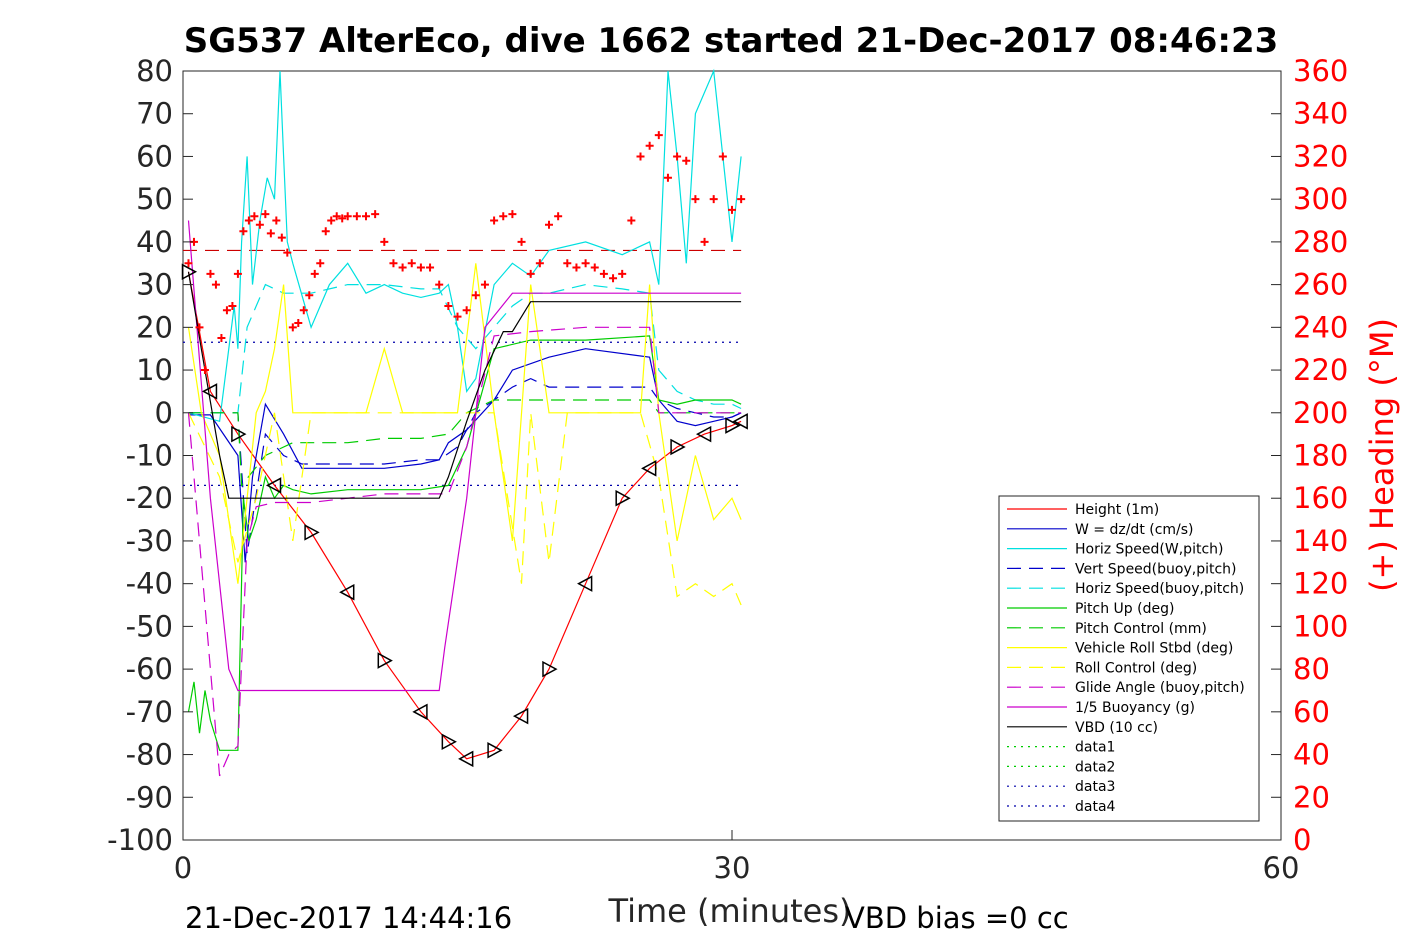 The image size is (1417, 945). What do you see at coordinates (154, 71) in the screenshot?
I see `left-tick-label: 80` at bounding box center [154, 71].